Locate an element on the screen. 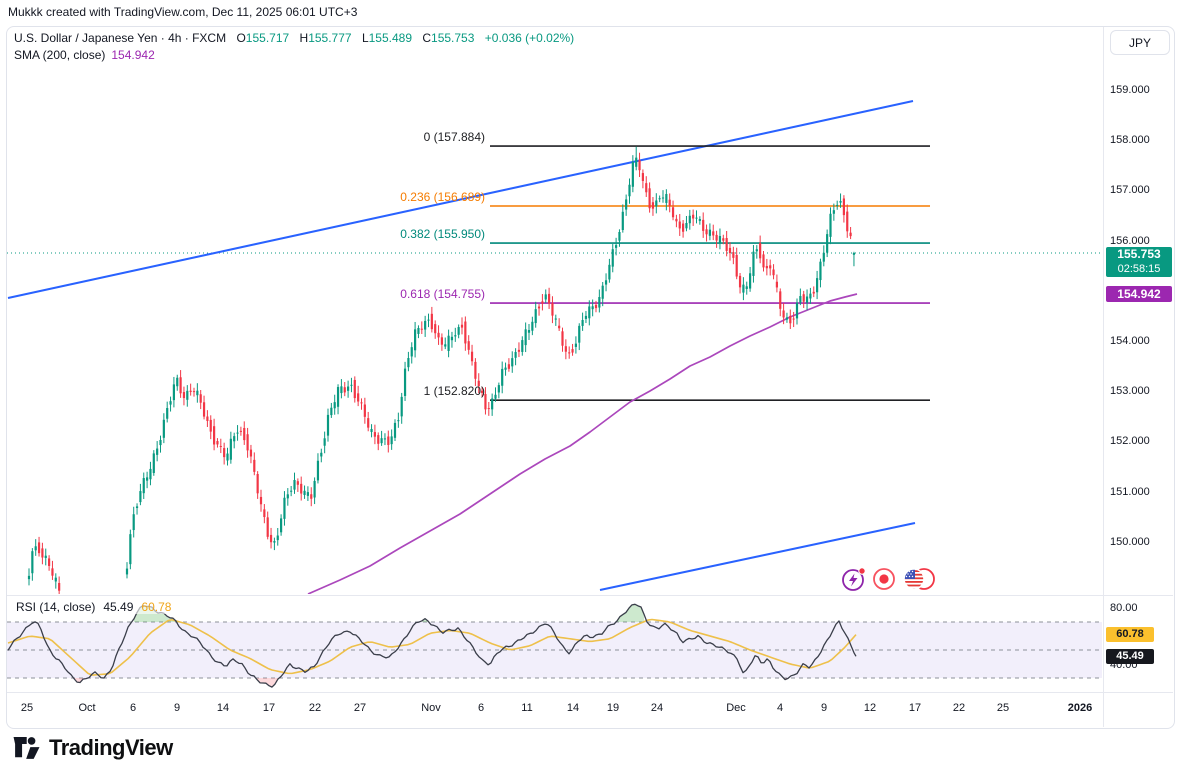  event-icons-row is located at coordinates (889, 579).